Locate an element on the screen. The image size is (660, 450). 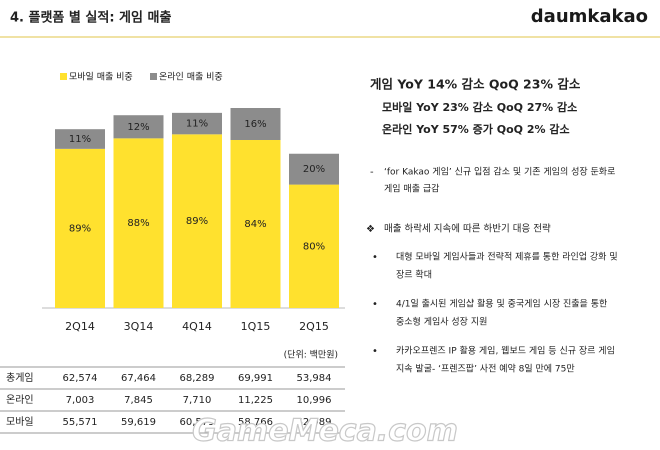
item-text: 카카오프렌즈 IP 활용 게임, 웹보드 게임 등 신규 장르 게임 is located at coordinates (505, 351).